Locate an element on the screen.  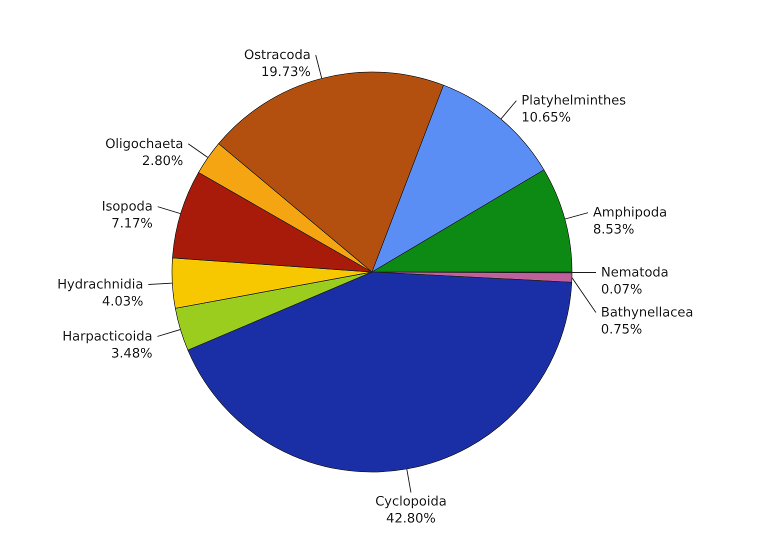
data-label: 42.80% is located at coordinates (411, 519).